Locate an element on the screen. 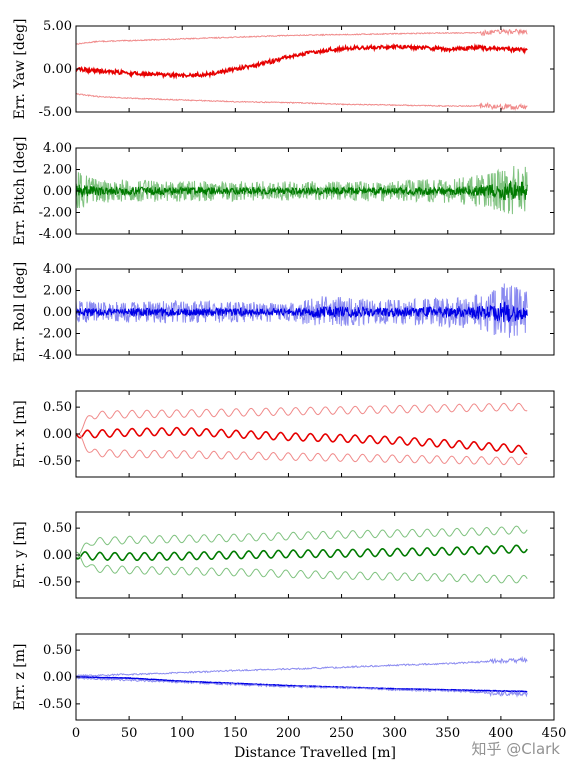 This screenshot has width=574, height=775. y-axis-label: Err. y [m] is located at coordinates (20, 555).